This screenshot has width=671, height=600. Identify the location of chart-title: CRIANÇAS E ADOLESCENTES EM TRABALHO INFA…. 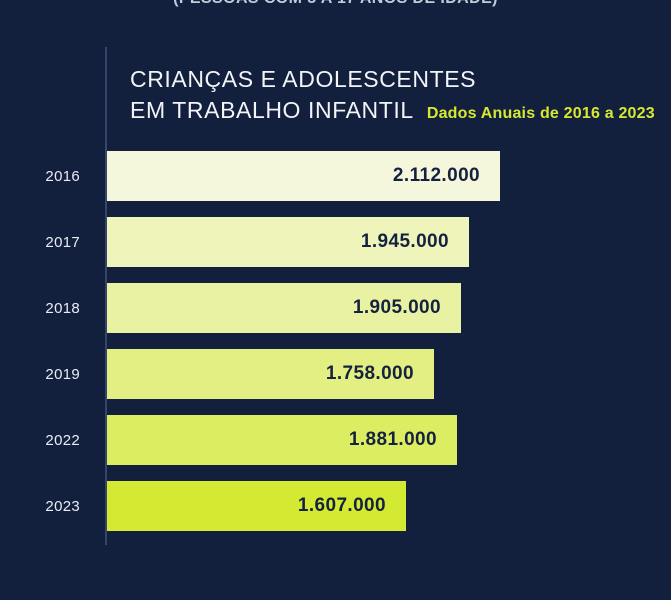
(392, 96).